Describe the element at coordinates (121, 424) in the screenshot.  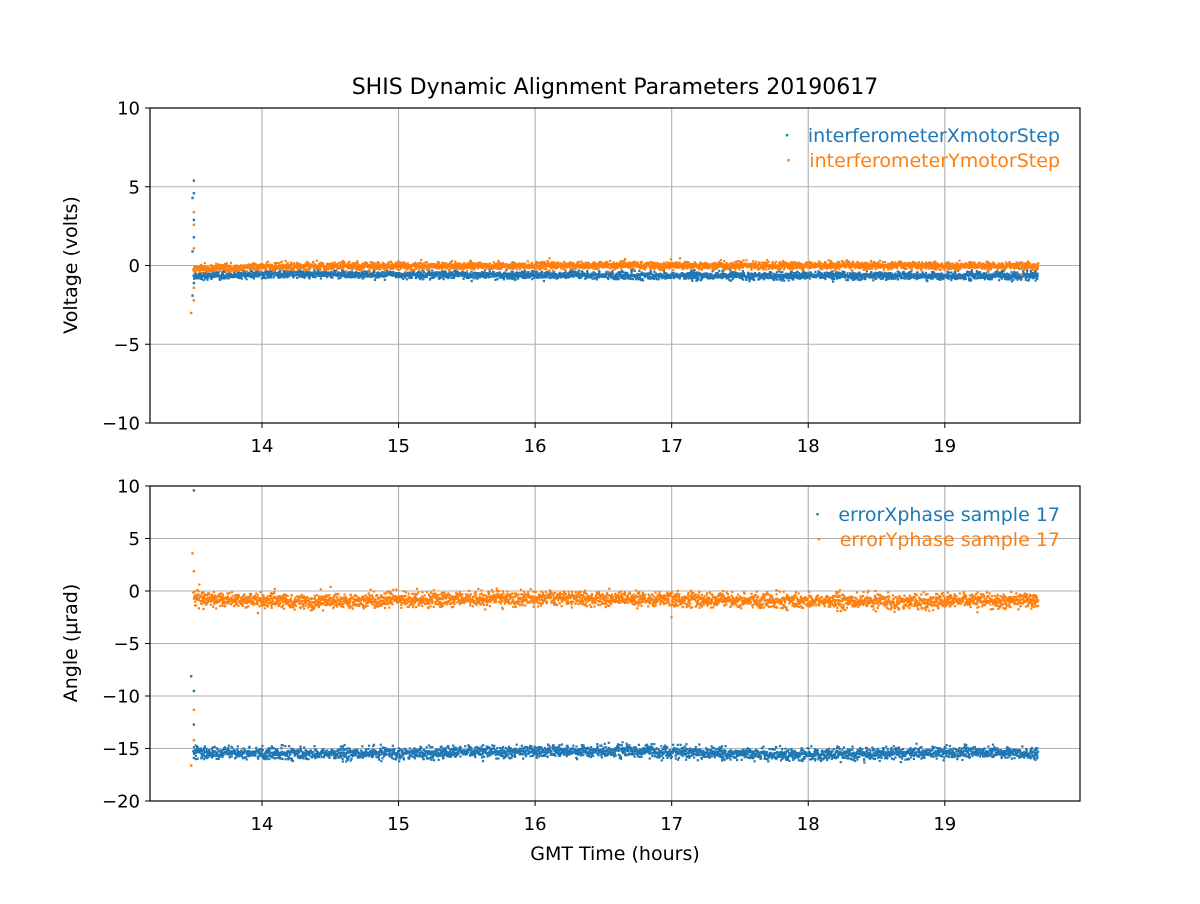
I see `y-tick-label: −10` at that location.